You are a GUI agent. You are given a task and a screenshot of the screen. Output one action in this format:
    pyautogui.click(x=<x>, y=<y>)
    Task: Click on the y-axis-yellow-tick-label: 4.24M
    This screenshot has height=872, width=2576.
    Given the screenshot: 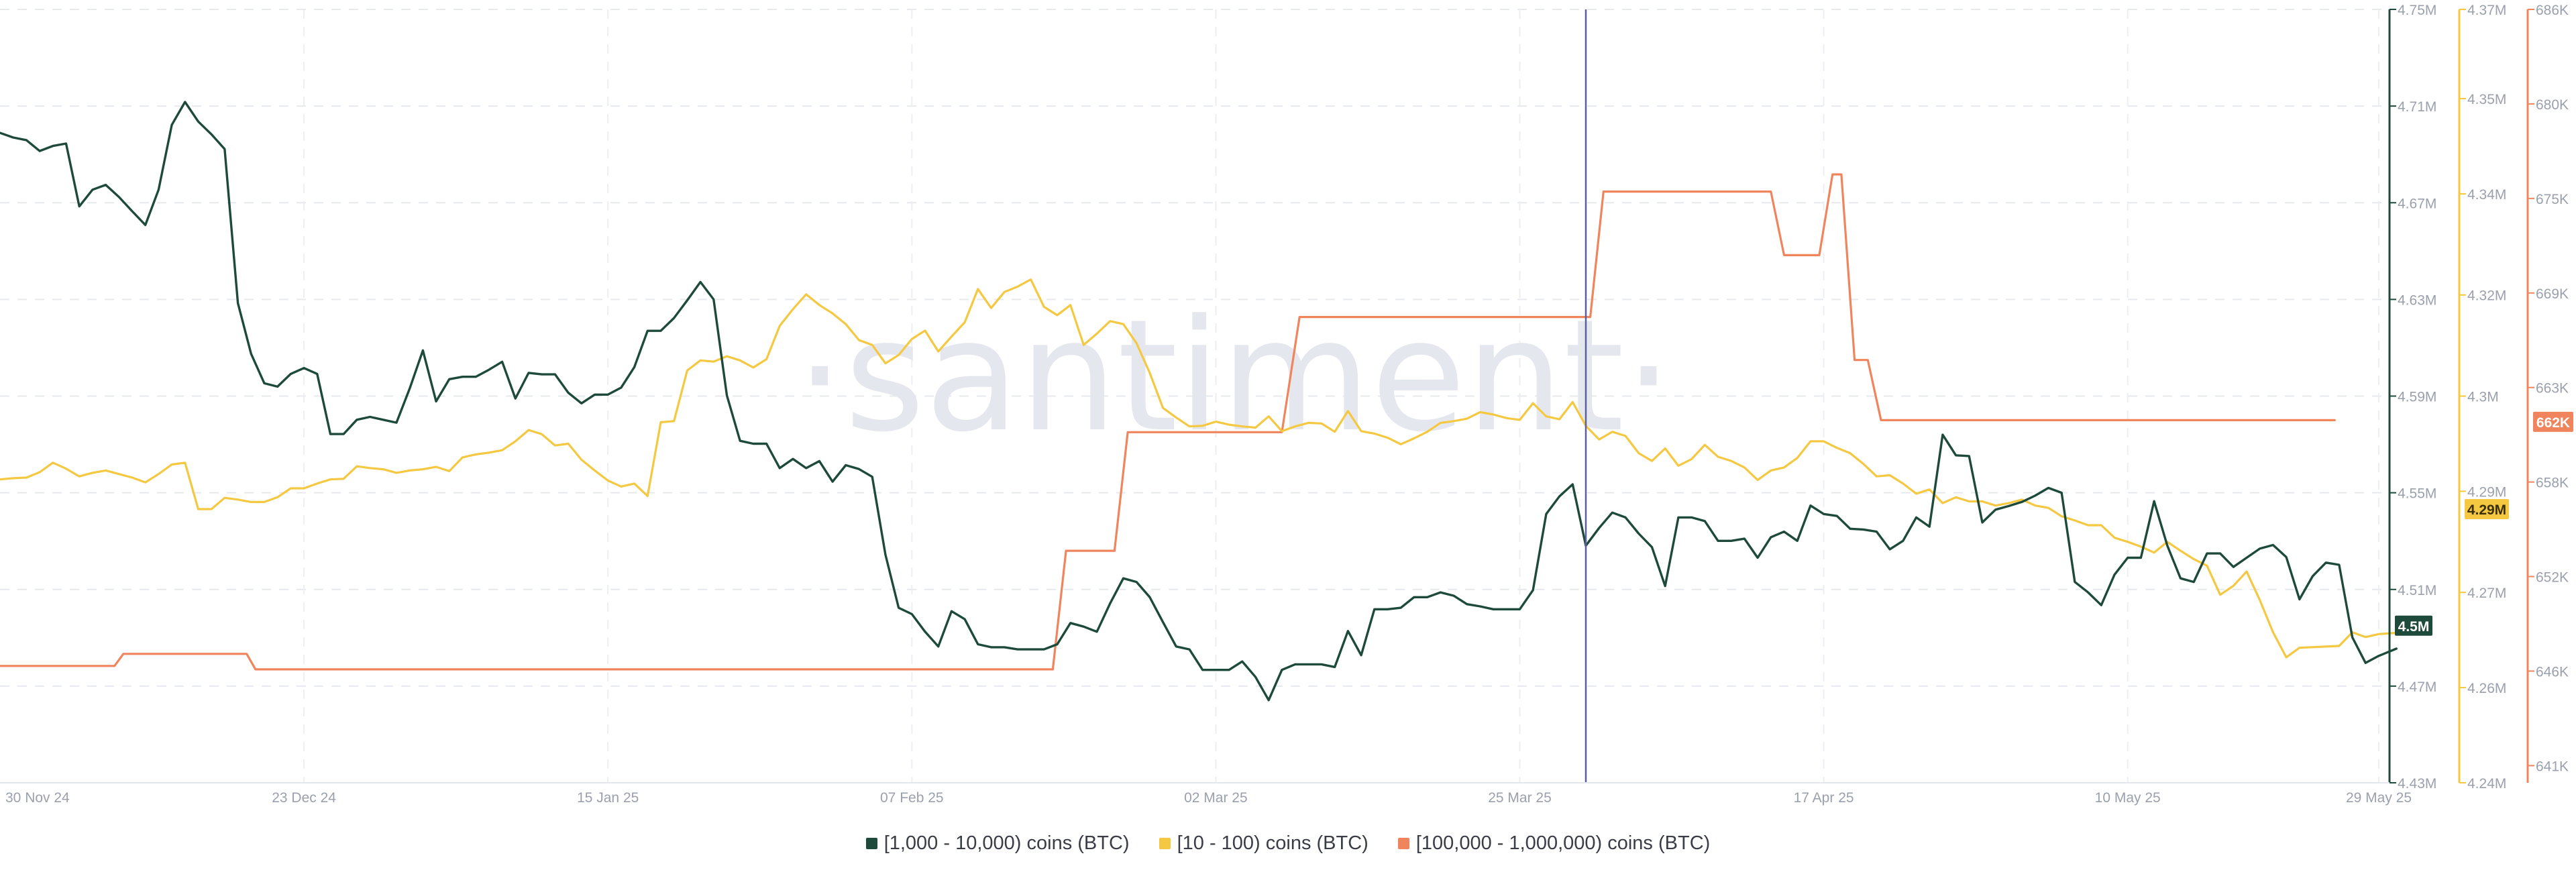 What is the action you would take?
    pyautogui.click(x=2486, y=784)
    